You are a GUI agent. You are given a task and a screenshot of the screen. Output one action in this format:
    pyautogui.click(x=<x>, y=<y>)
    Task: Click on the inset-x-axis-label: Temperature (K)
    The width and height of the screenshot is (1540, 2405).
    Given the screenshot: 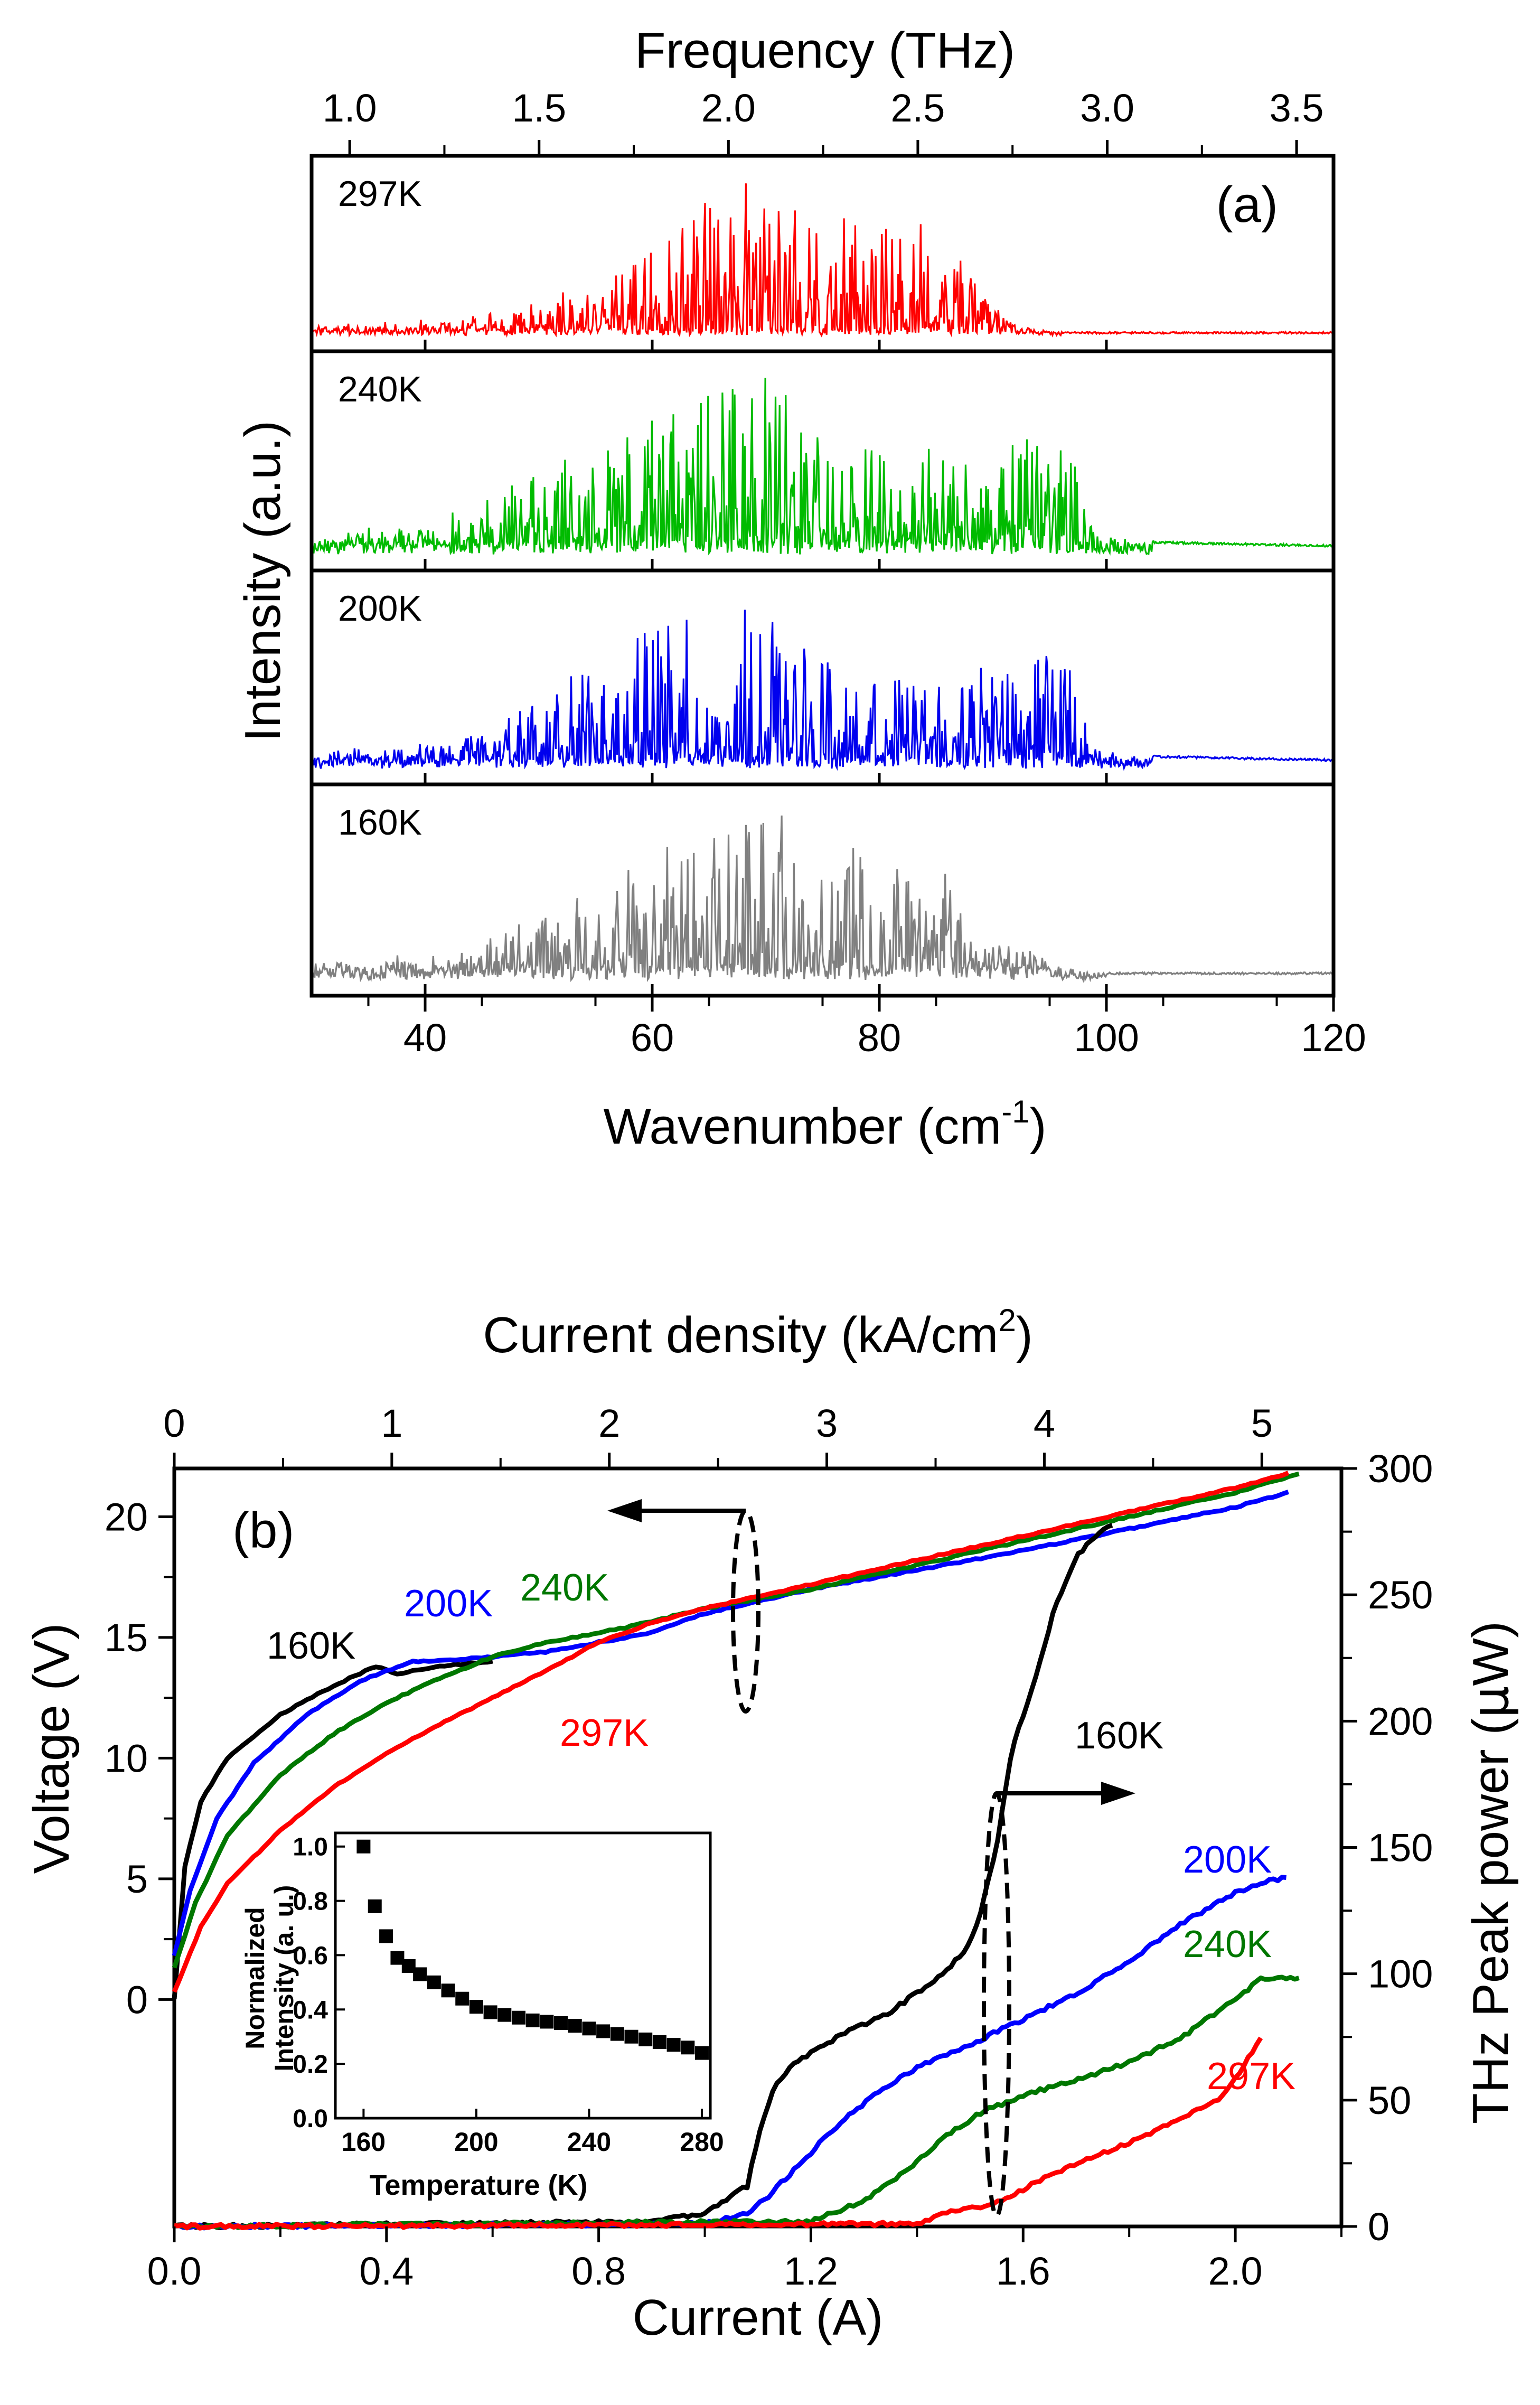 What is the action you would take?
    pyautogui.click(x=478, y=2185)
    